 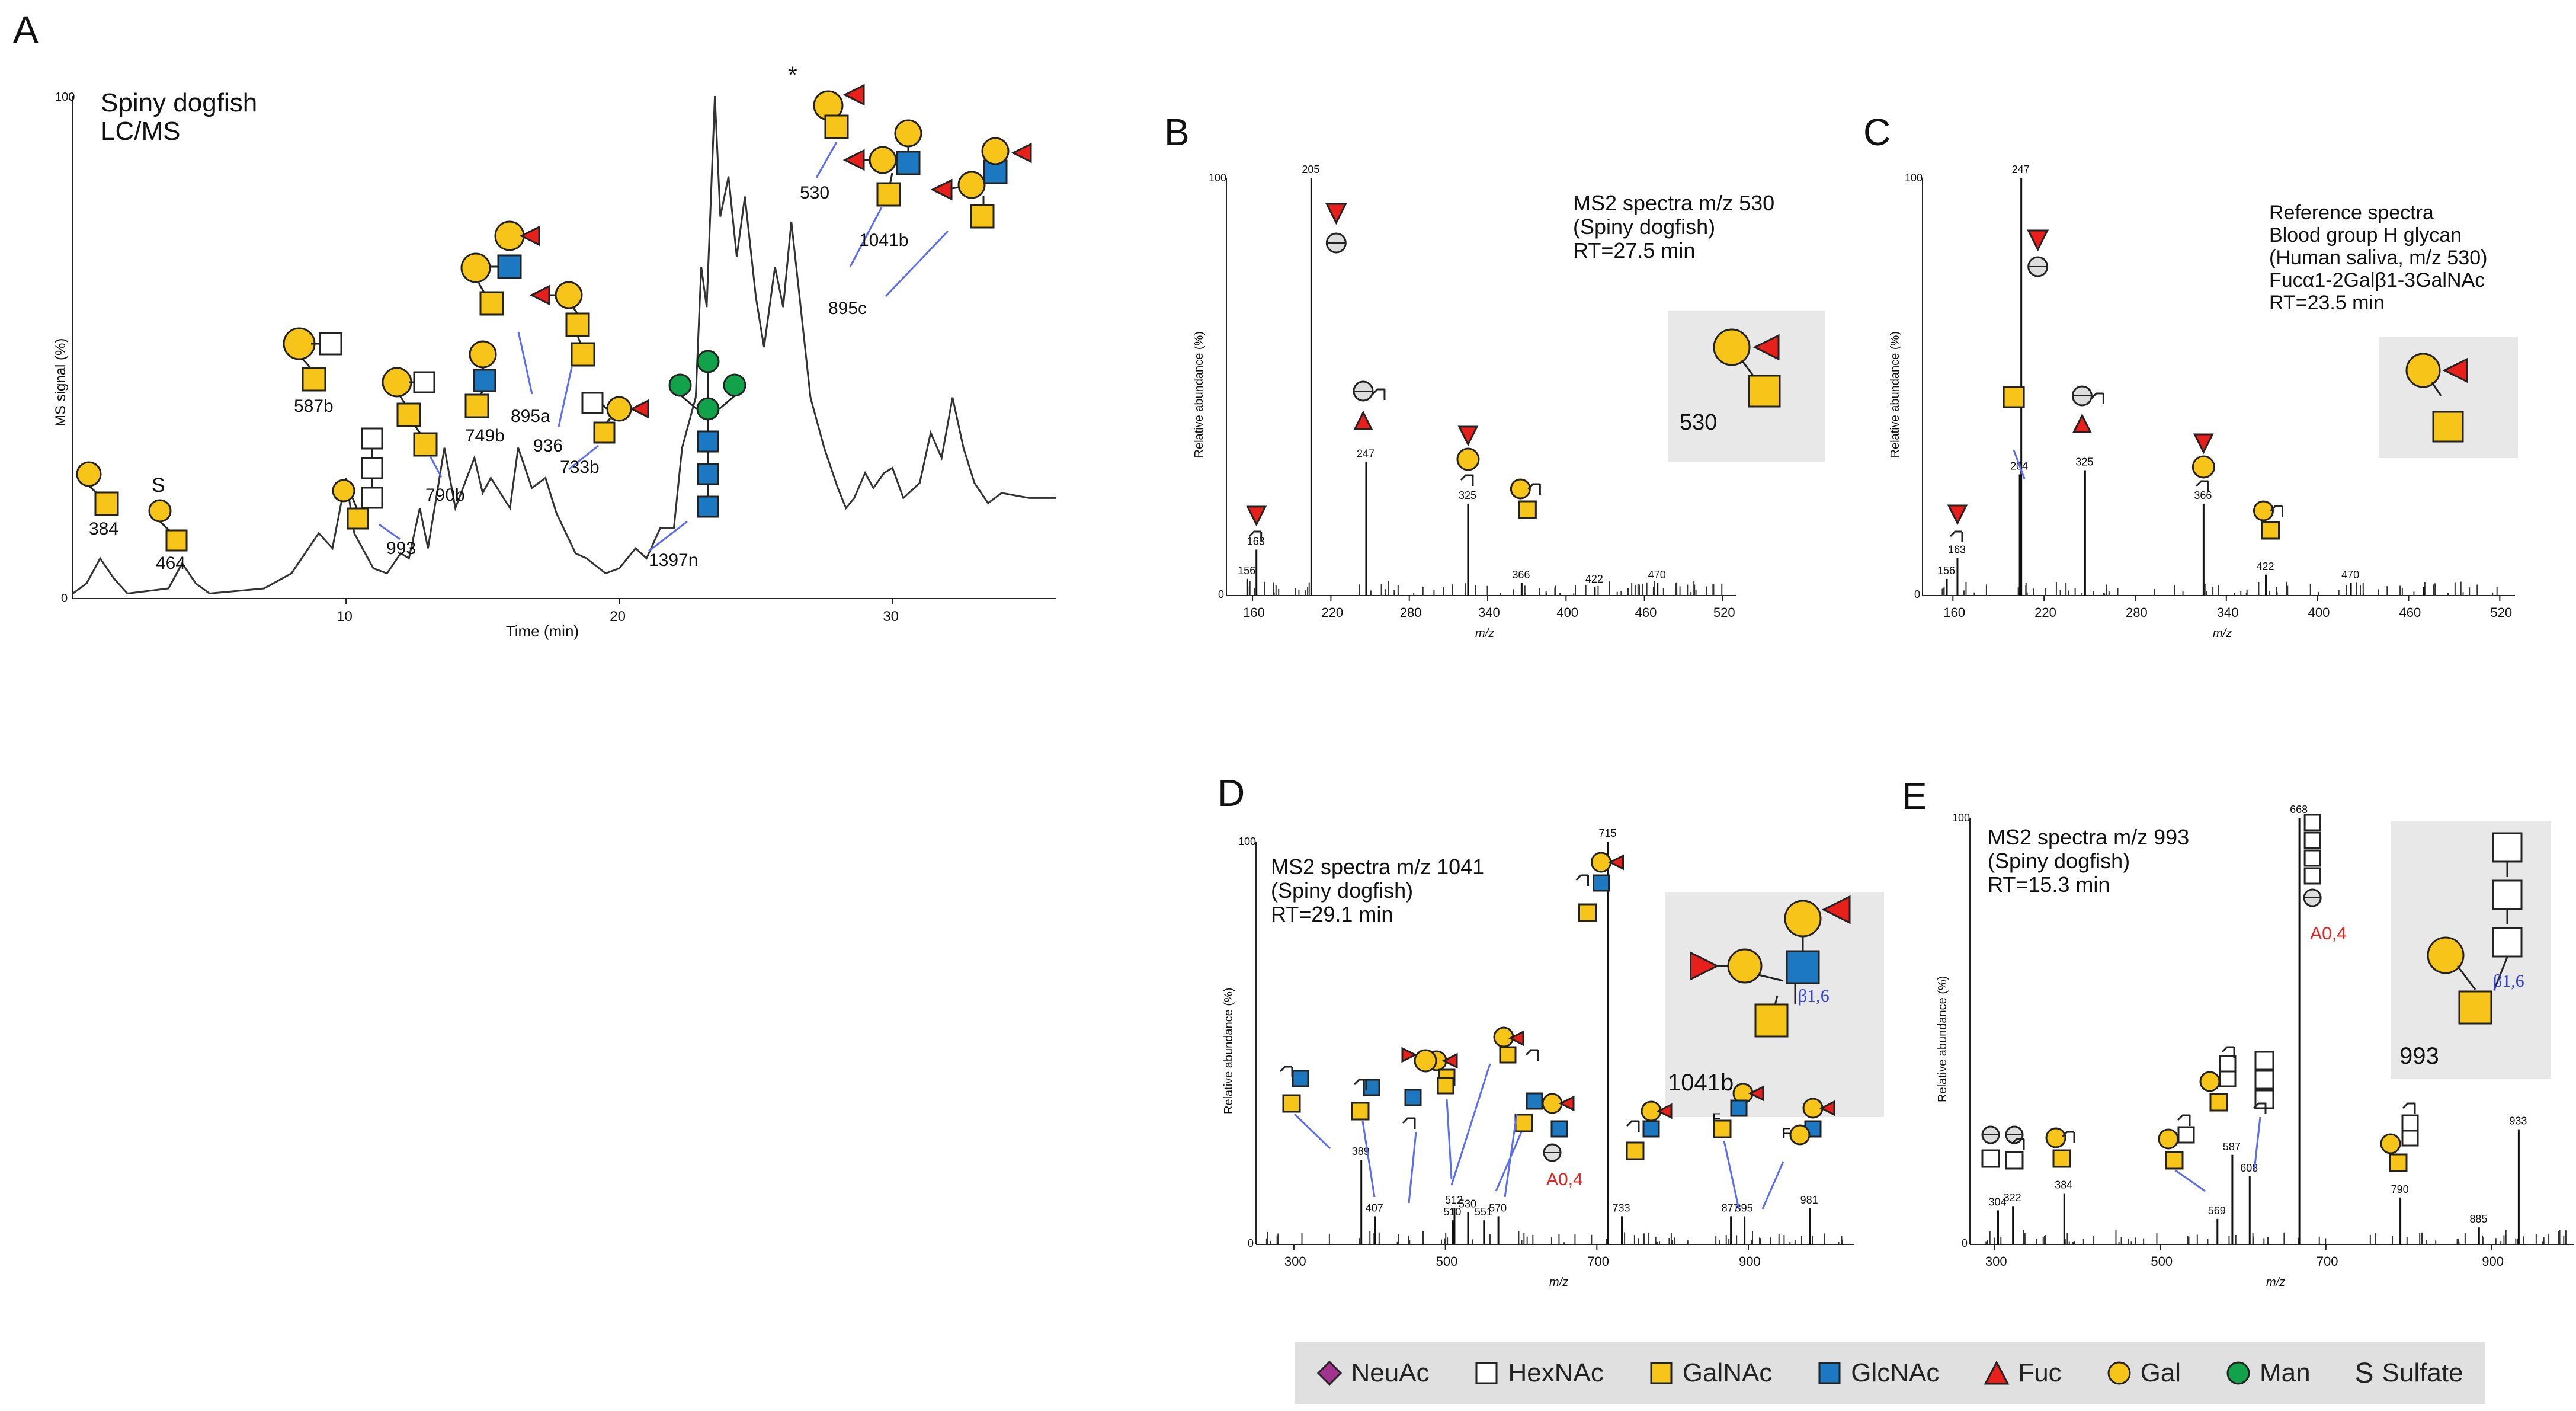 I want to click on chart-c-peak-label: 325, so click(x=2084, y=462).